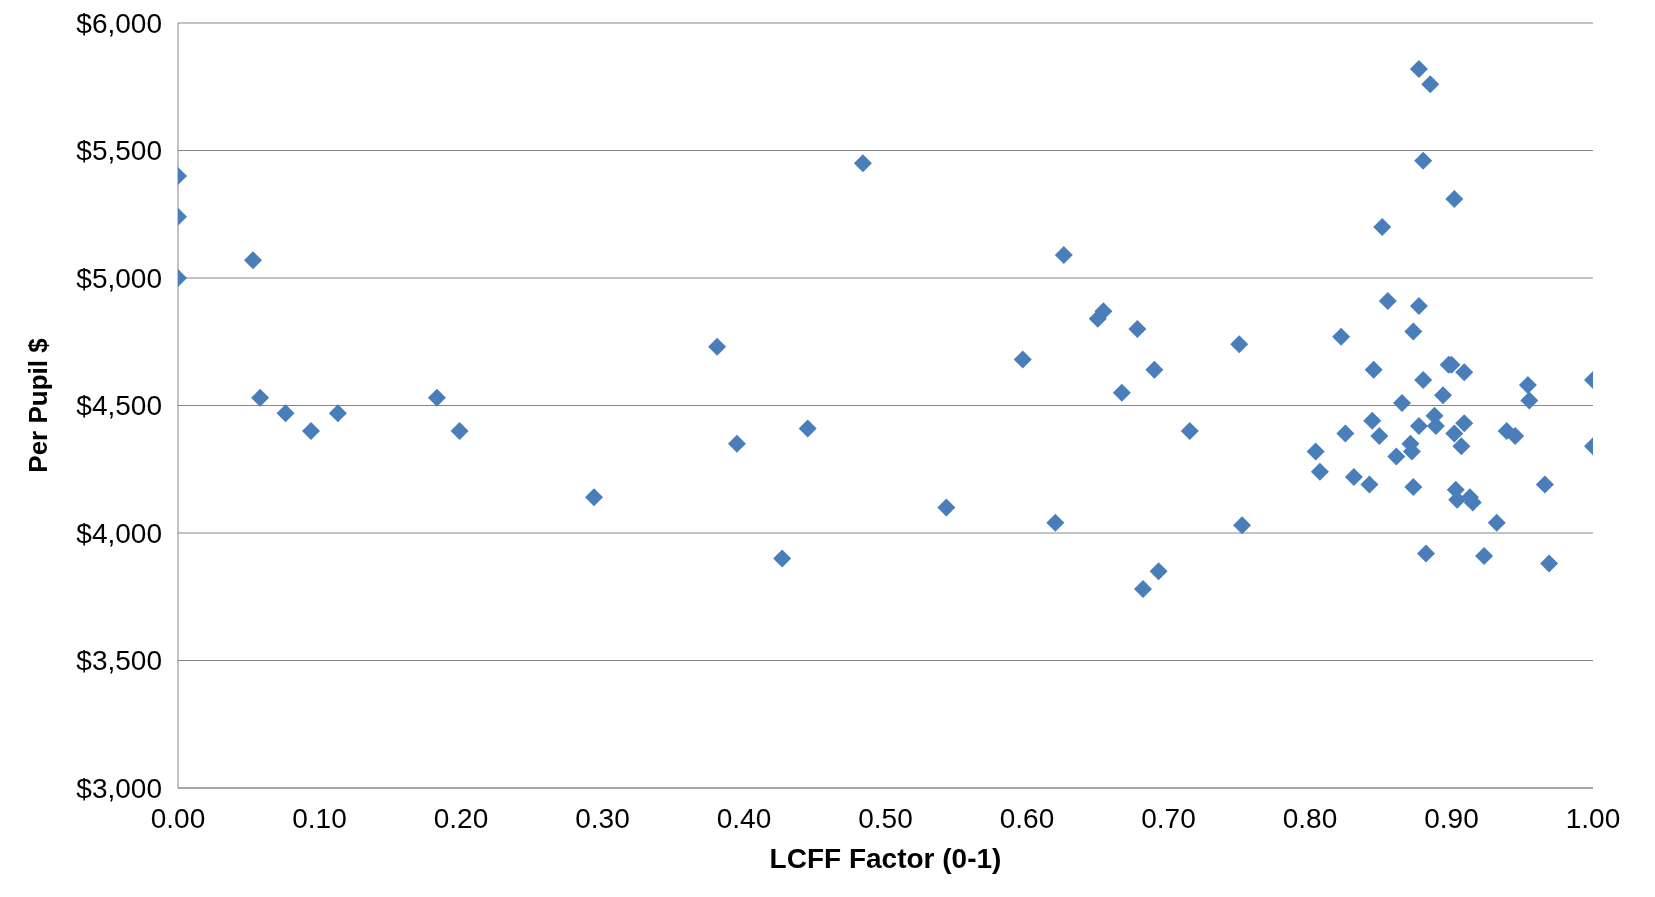 This screenshot has height=897, width=1655. Describe the element at coordinates (119, 406) in the screenshot. I see `y-tick-label: $4,500` at that location.